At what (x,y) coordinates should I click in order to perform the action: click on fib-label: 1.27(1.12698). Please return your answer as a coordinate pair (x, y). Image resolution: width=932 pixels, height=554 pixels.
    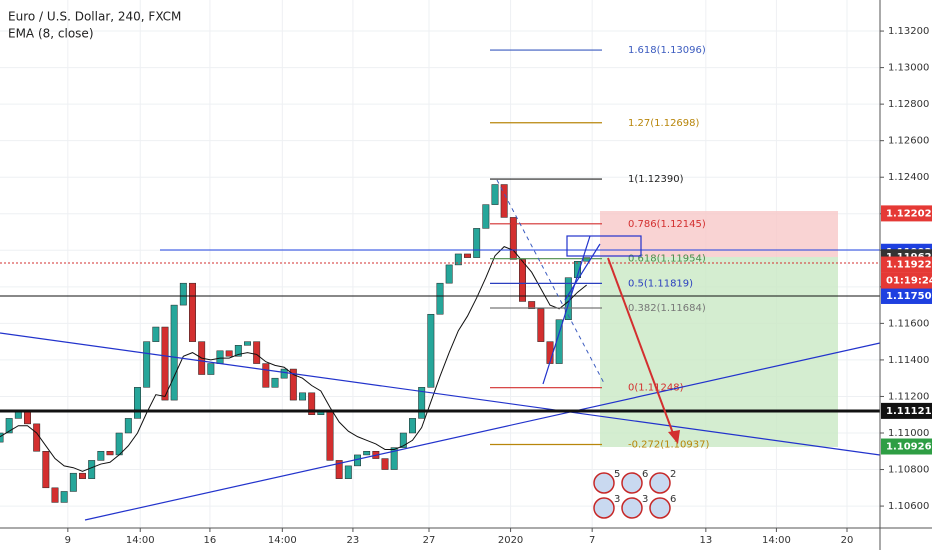
    Looking at the image, I should click on (664, 123).